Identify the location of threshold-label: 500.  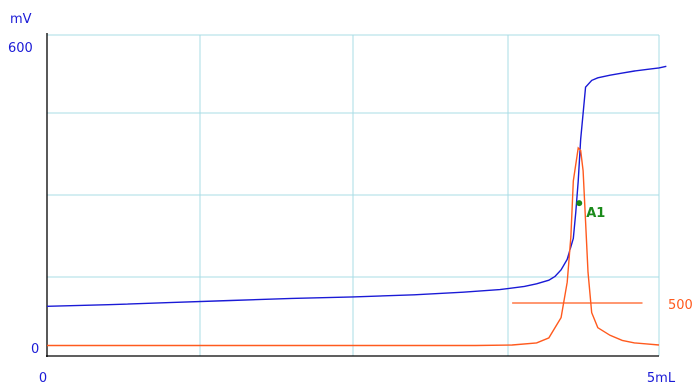
(680, 305).